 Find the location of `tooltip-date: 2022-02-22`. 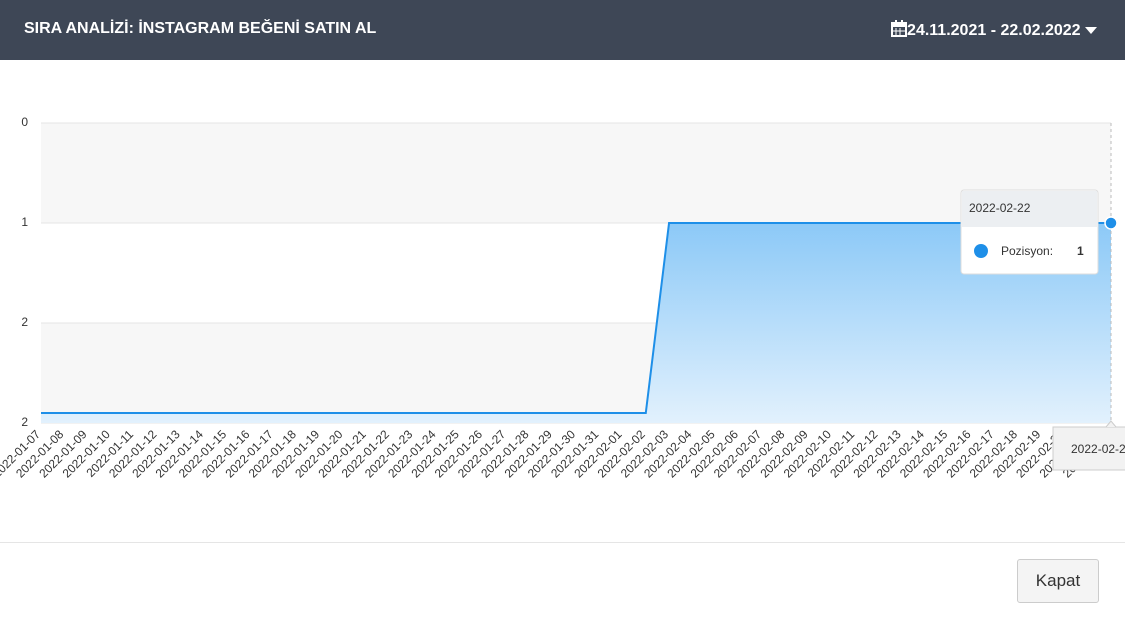

tooltip-date: 2022-02-22 is located at coordinates (1000, 208).